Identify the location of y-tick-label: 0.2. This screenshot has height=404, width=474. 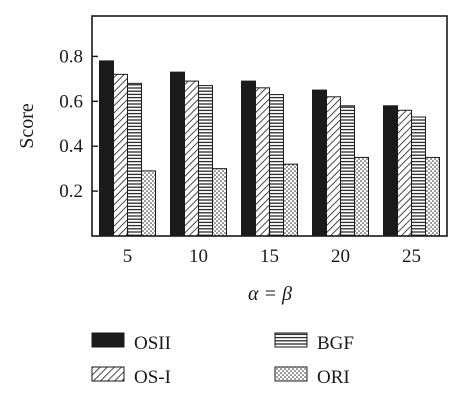
(71, 191).